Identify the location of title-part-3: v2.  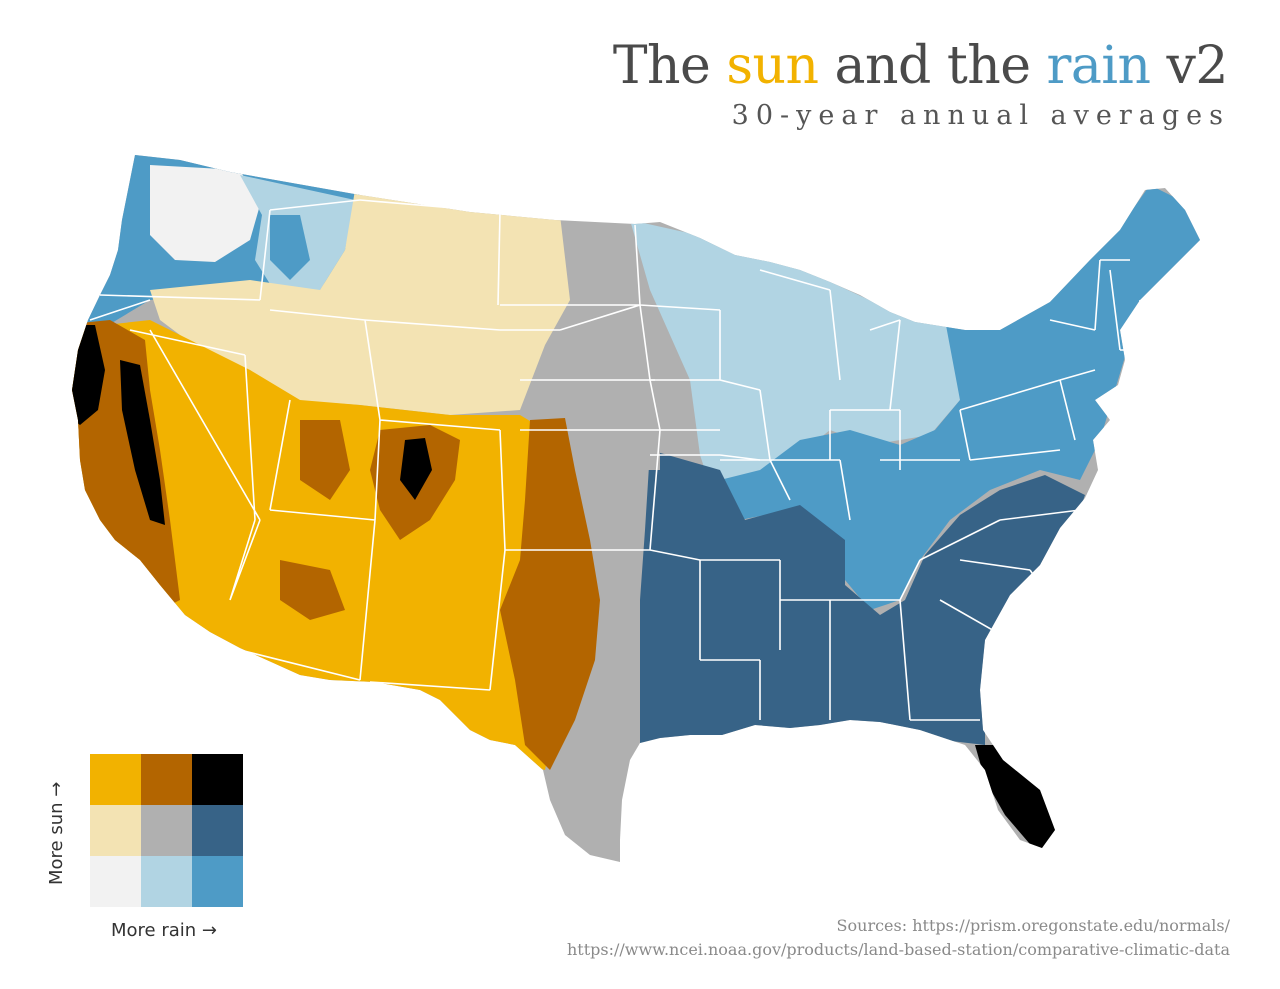
(1189, 66).